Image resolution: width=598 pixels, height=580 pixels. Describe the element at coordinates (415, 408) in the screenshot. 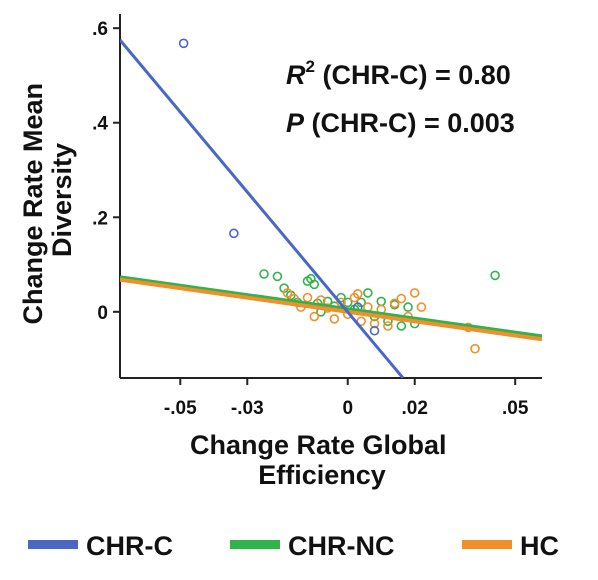

I see `x-tick-label: .02` at that location.